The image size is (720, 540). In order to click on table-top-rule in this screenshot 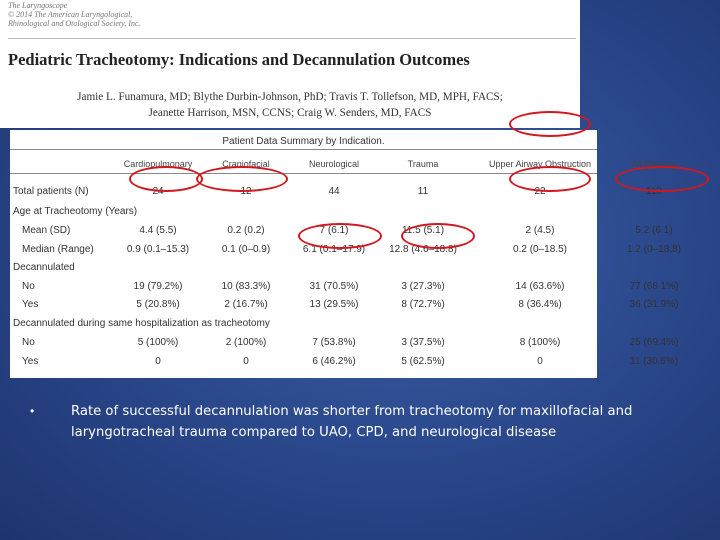, I will do `click(303, 149)`.